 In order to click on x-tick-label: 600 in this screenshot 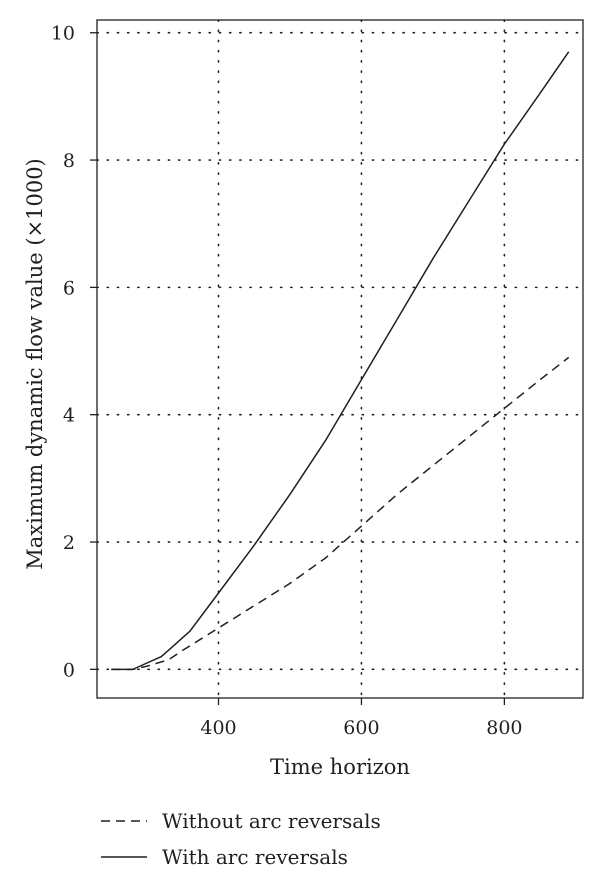, I will do `click(361, 728)`.